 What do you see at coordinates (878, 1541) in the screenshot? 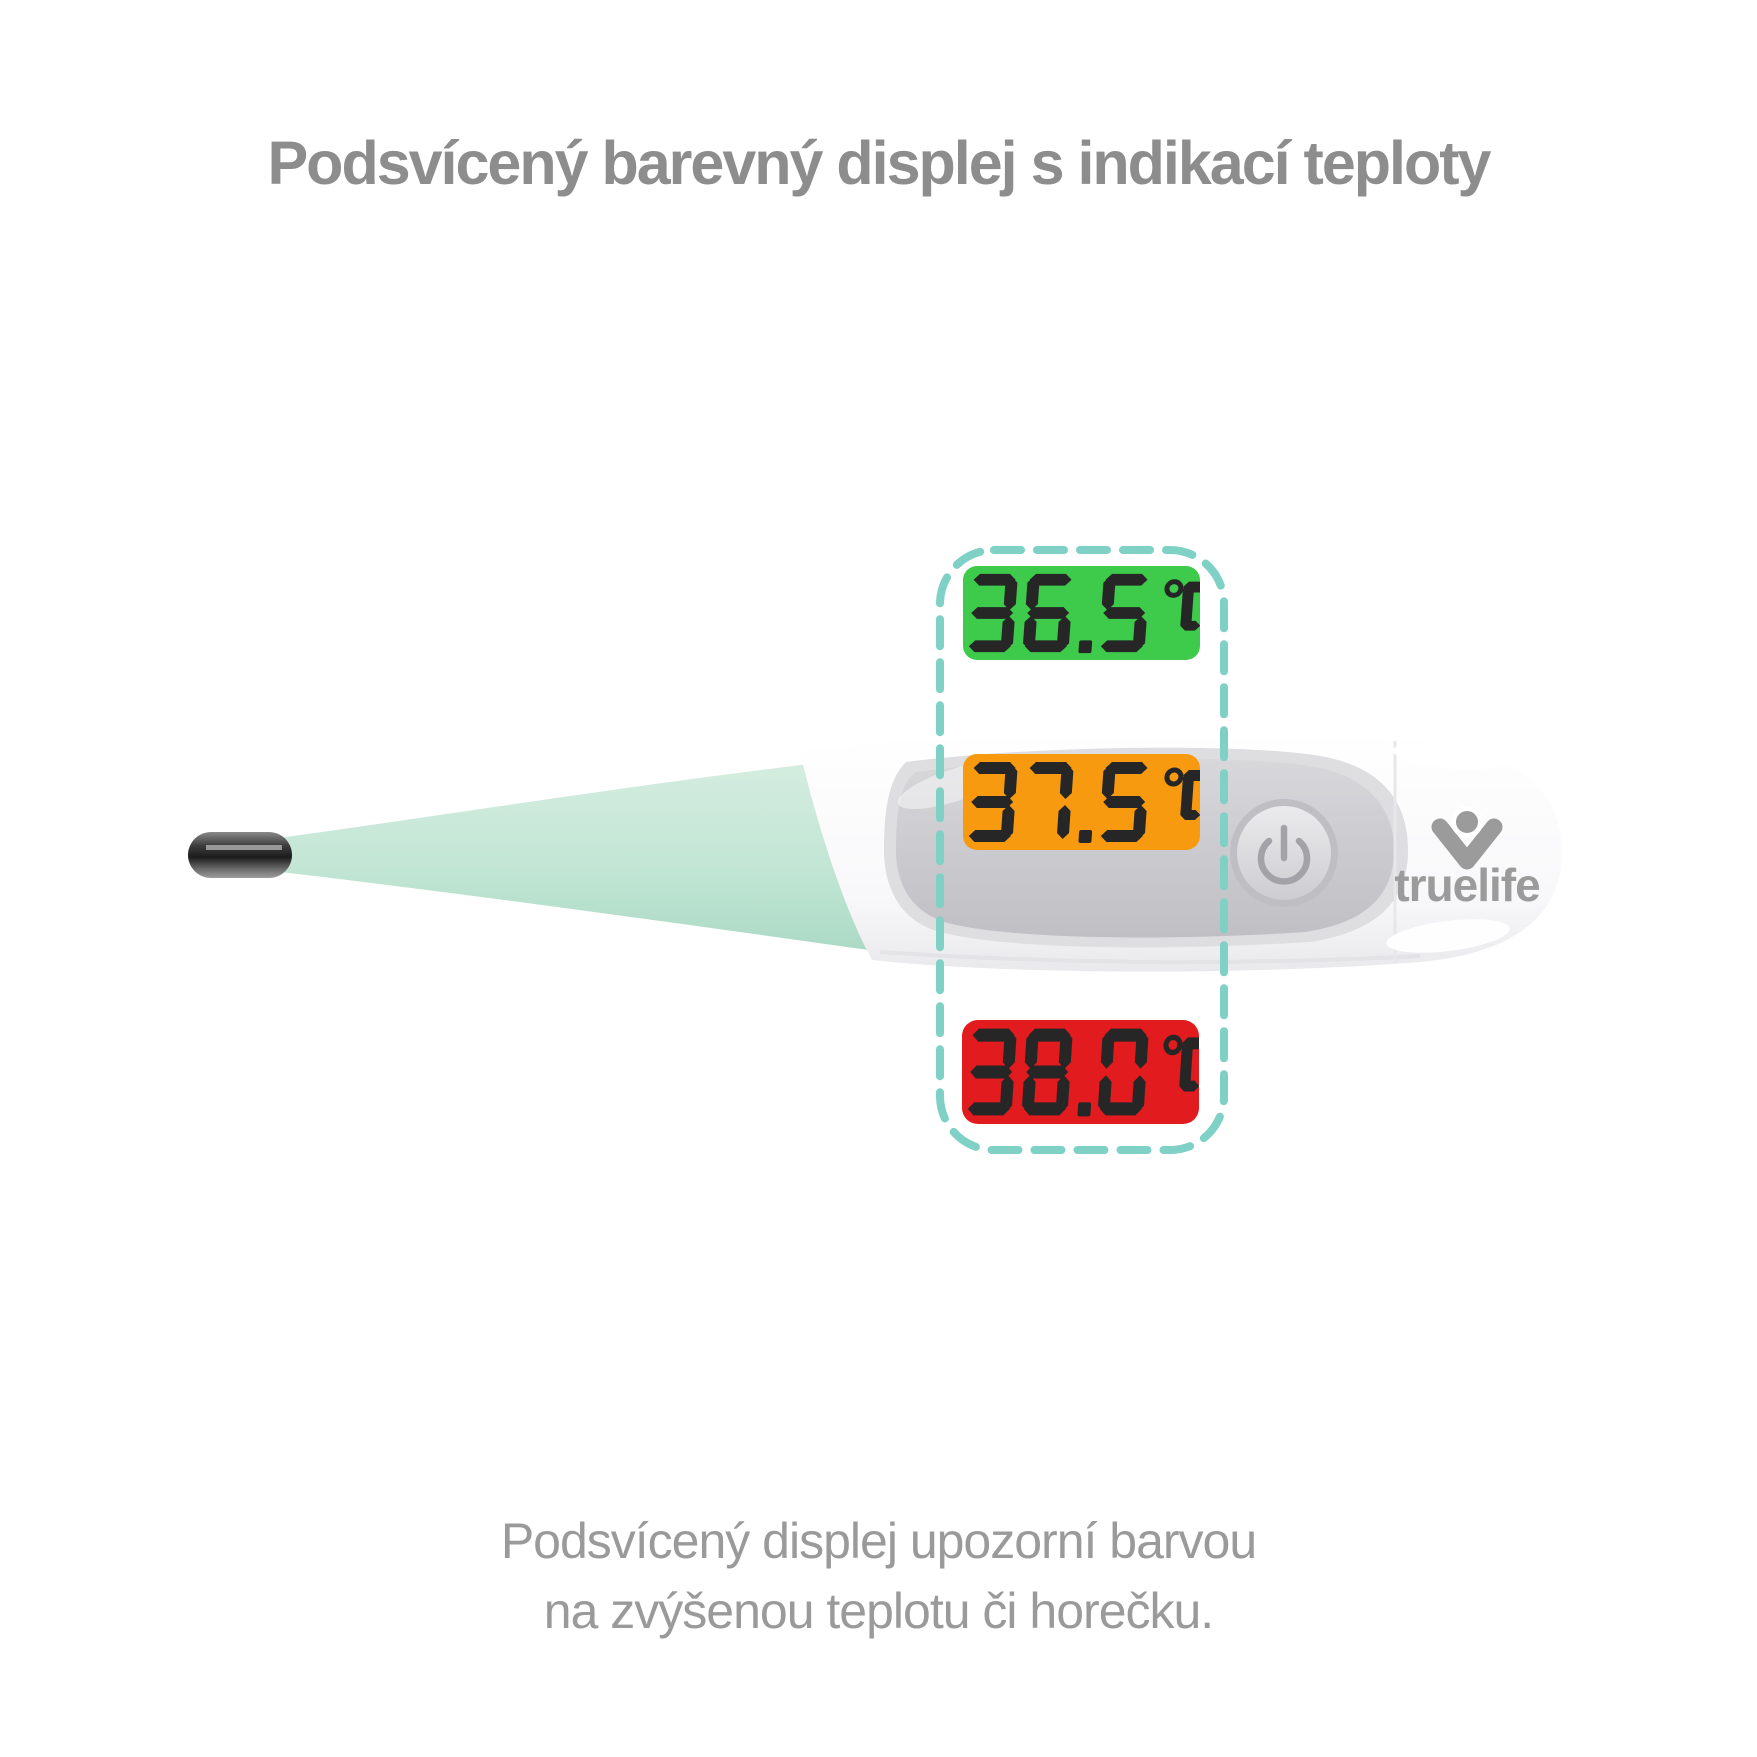
I see `caption-line-1: Podsvícený displej upozorní barvou` at bounding box center [878, 1541].